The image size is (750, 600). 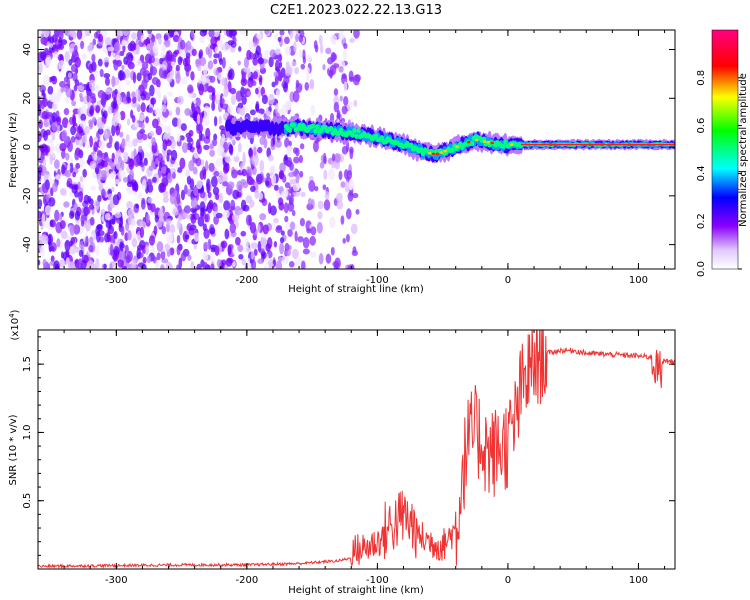 What do you see at coordinates (476, 140) in the screenshot?
I see `heatmap-peak-cell` at bounding box center [476, 140].